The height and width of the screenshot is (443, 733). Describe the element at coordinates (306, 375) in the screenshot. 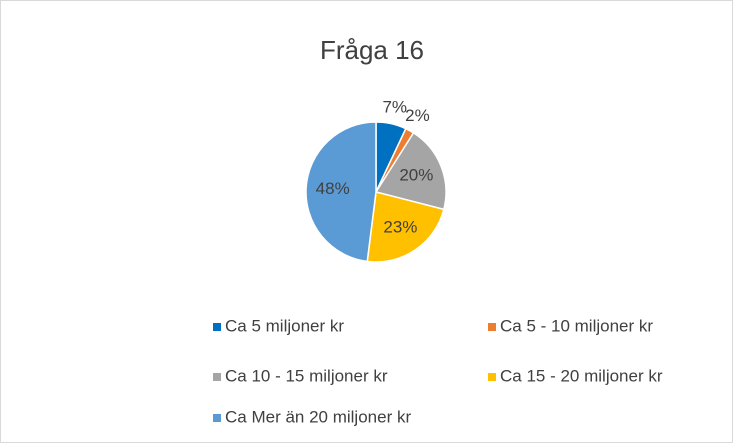

I see `legend-label: Ca 10 - 15 miljoner kr` at that location.